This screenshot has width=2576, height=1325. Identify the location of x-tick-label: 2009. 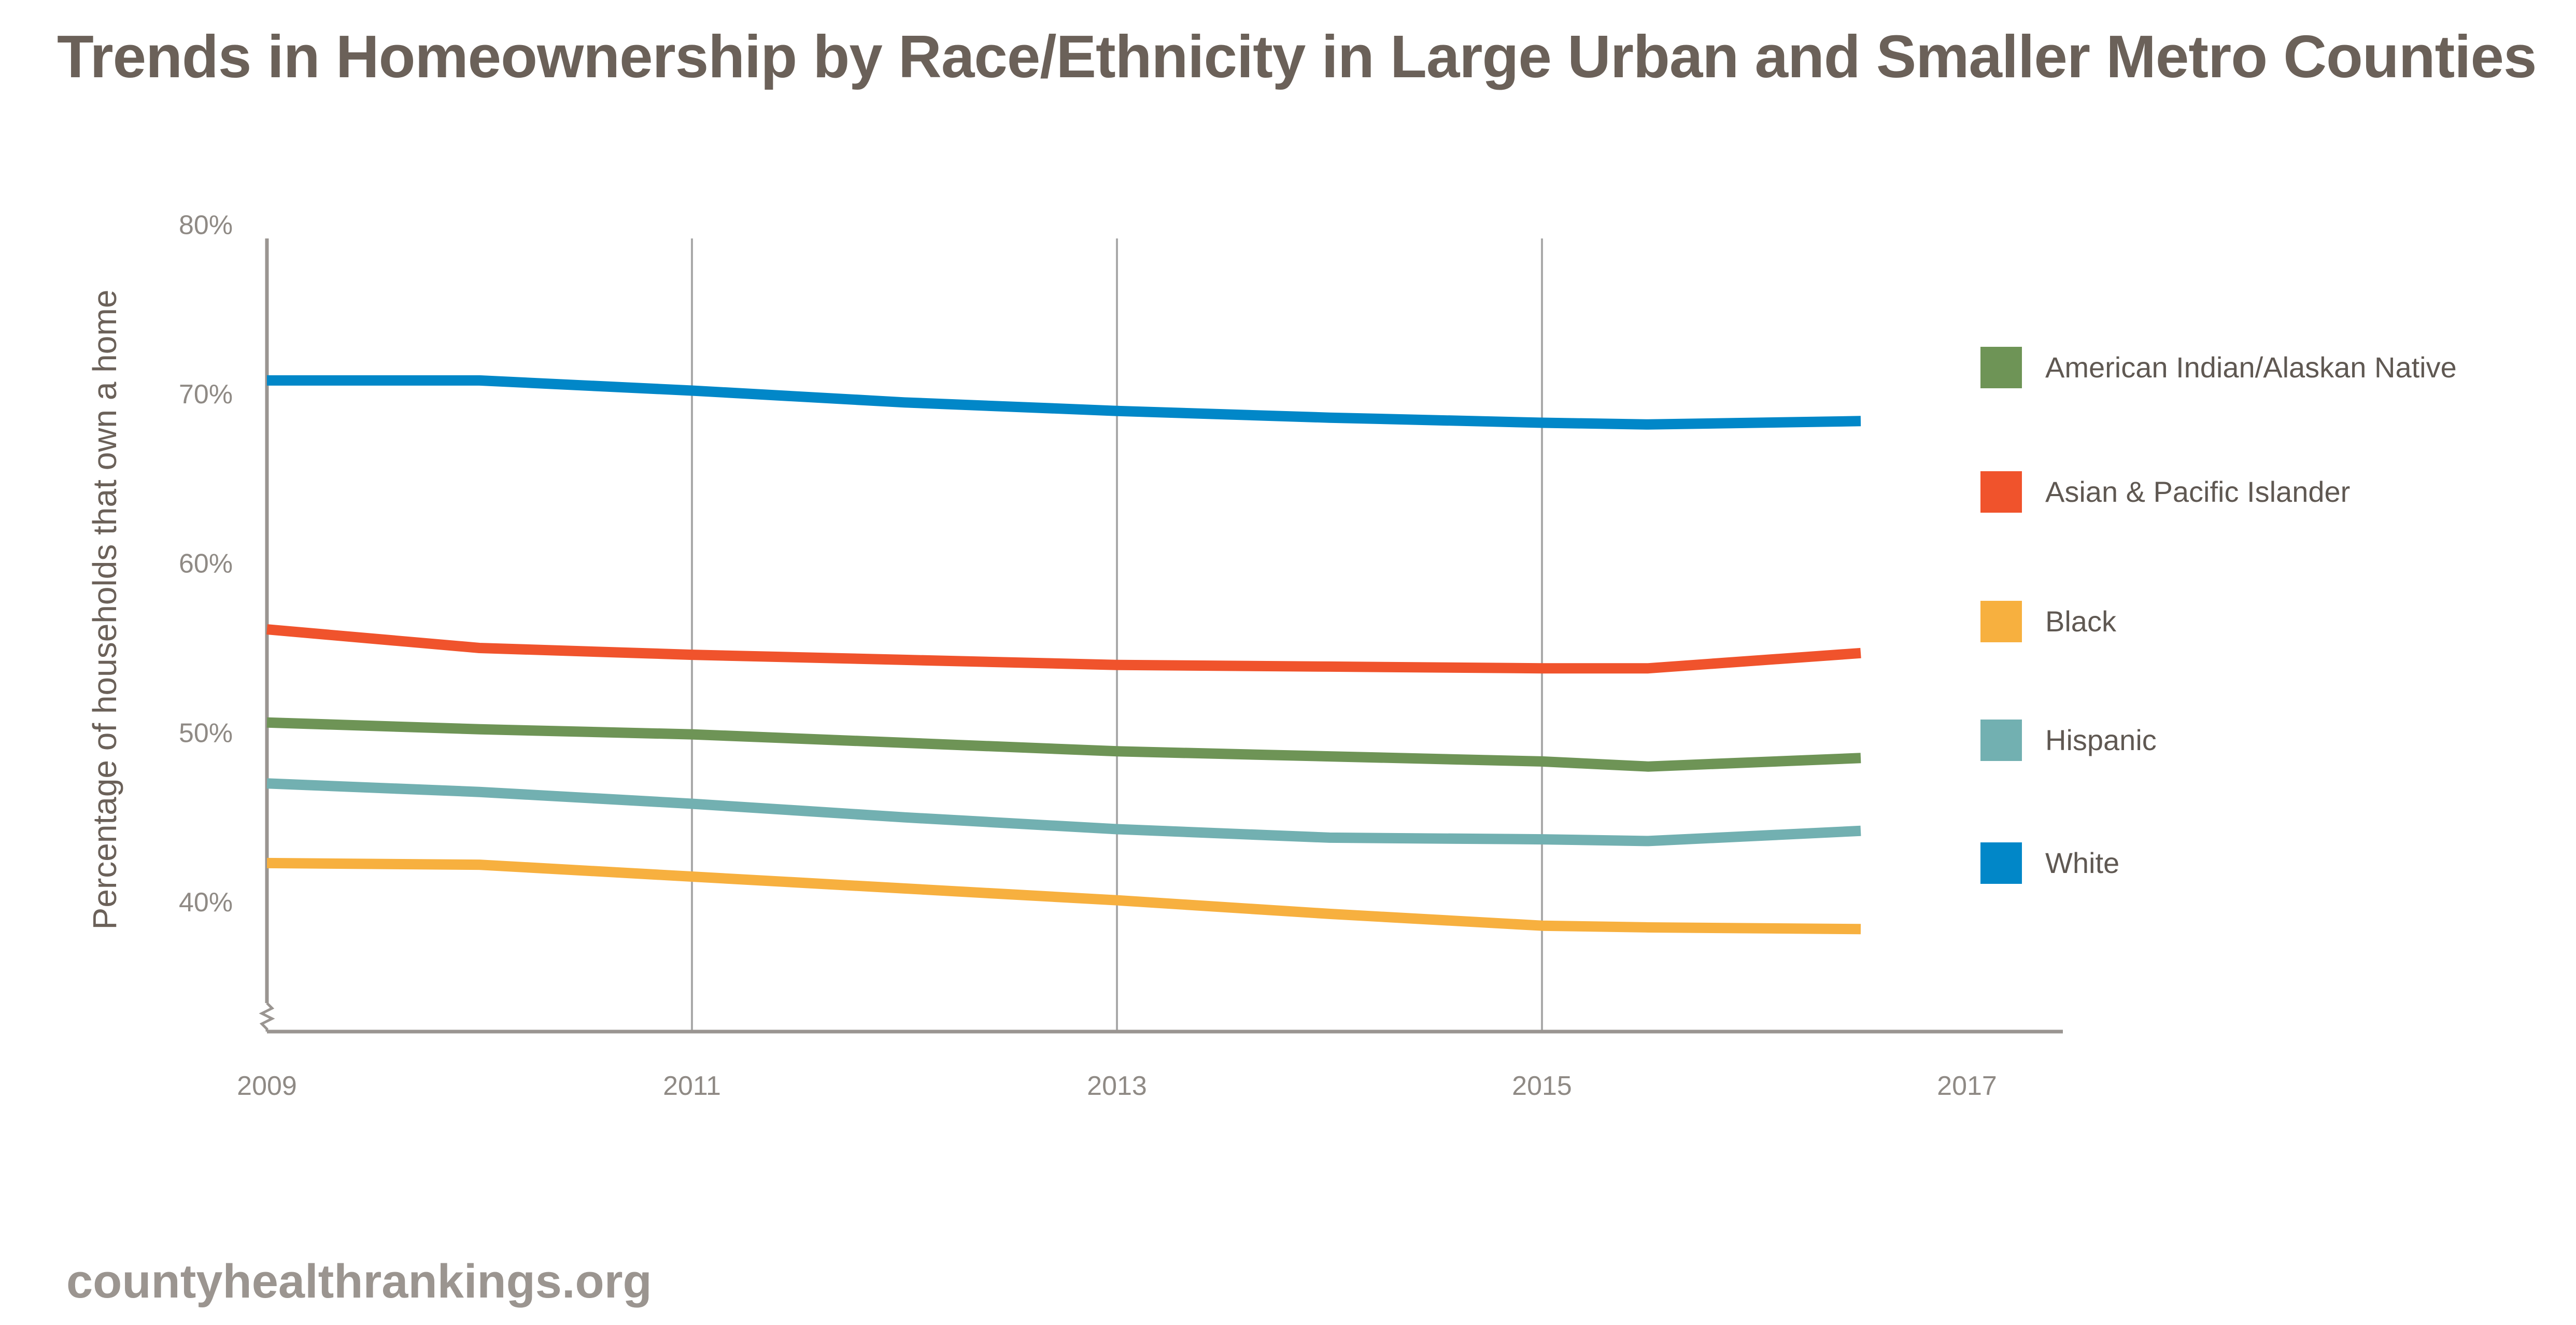
(267, 1086).